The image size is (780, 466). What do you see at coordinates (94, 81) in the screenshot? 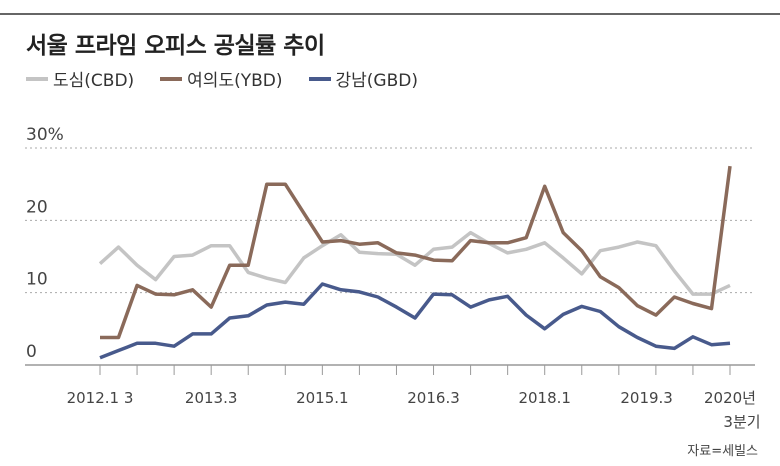
I see `legend-label: 도심(CBD)` at bounding box center [94, 81].